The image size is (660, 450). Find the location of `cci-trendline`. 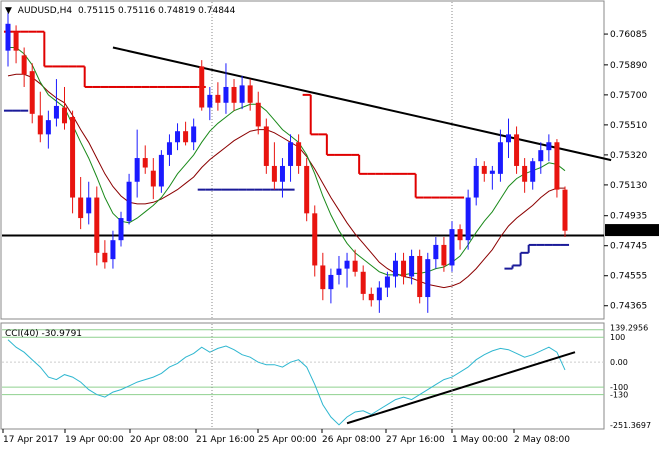

cci-trendline is located at coordinates (461, 388).